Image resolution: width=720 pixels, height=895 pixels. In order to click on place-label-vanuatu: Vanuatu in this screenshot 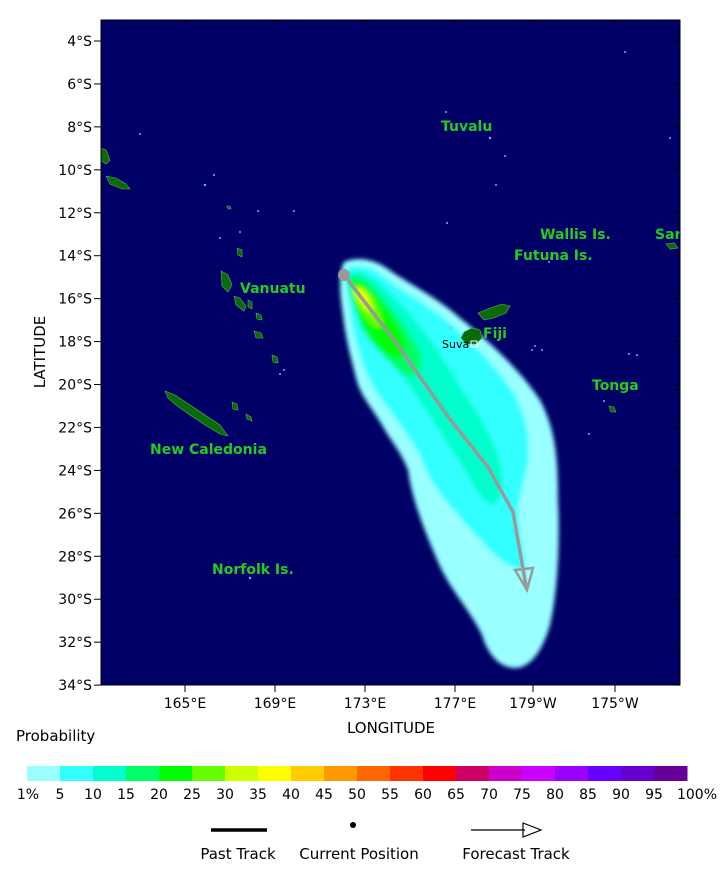, I will do `click(273, 289)`.